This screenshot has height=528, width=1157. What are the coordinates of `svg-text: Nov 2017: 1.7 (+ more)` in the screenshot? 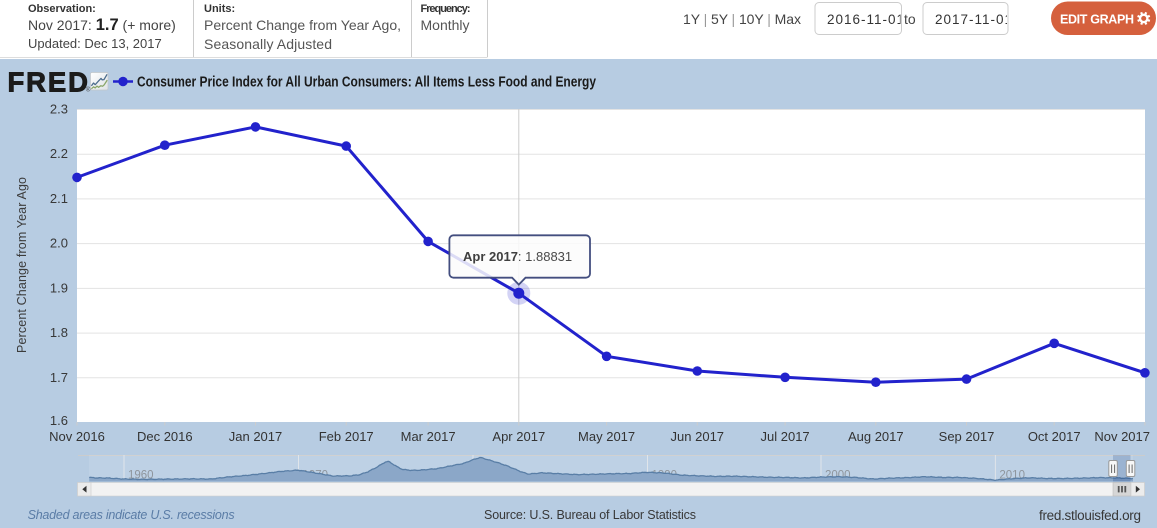 It's located at (102, 25).